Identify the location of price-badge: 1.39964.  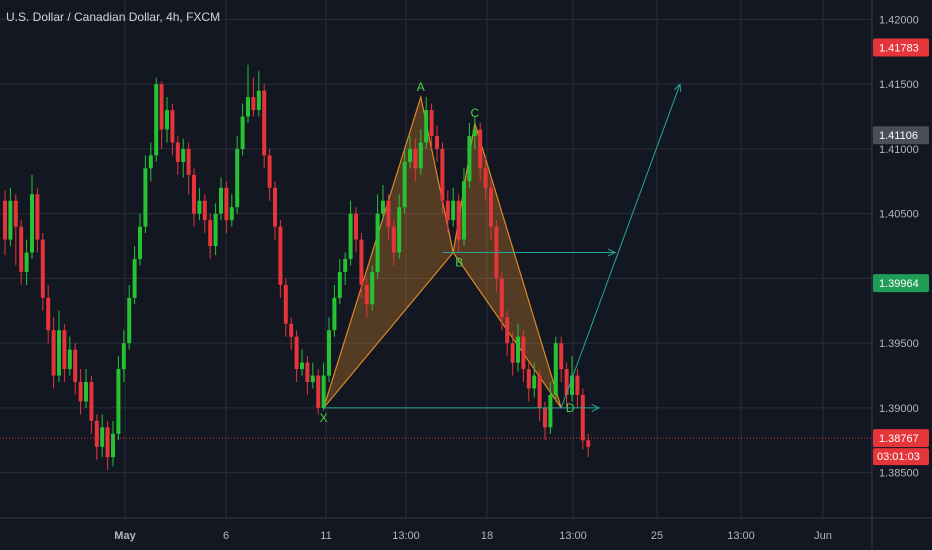
(901, 283).